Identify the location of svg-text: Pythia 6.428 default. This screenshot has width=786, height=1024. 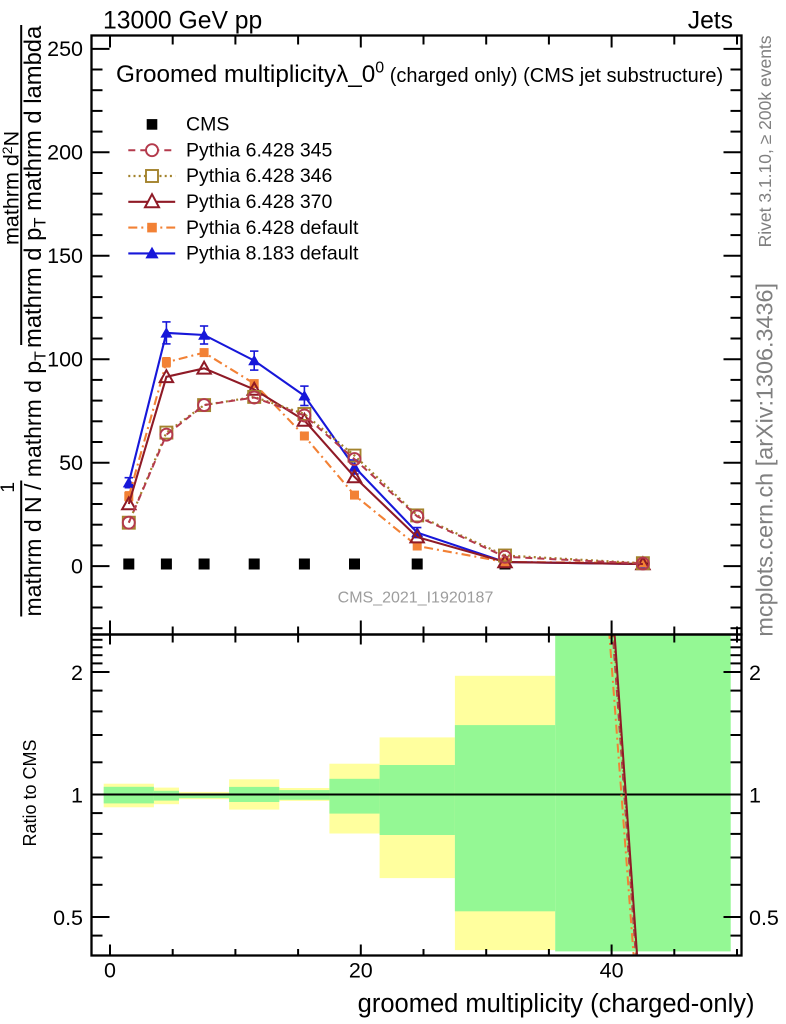
(272, 228).